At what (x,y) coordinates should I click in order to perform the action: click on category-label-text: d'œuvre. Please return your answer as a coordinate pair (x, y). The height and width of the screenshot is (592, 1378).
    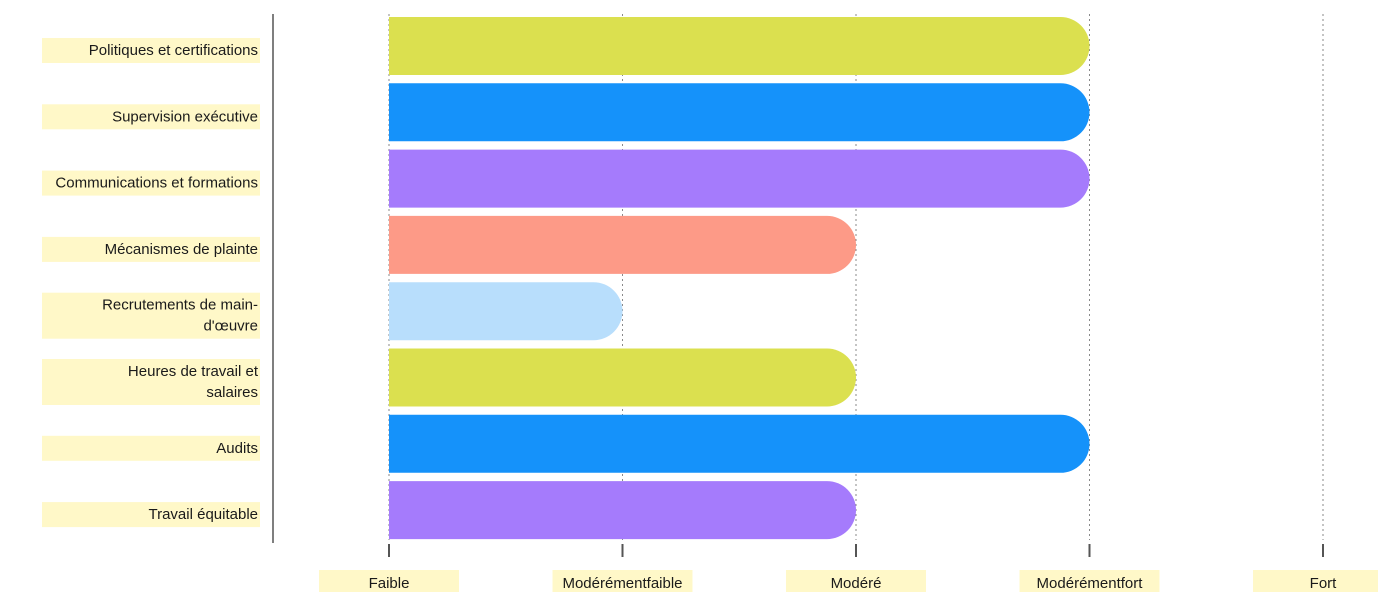
    Looking at the image, I should click on (230, 326).